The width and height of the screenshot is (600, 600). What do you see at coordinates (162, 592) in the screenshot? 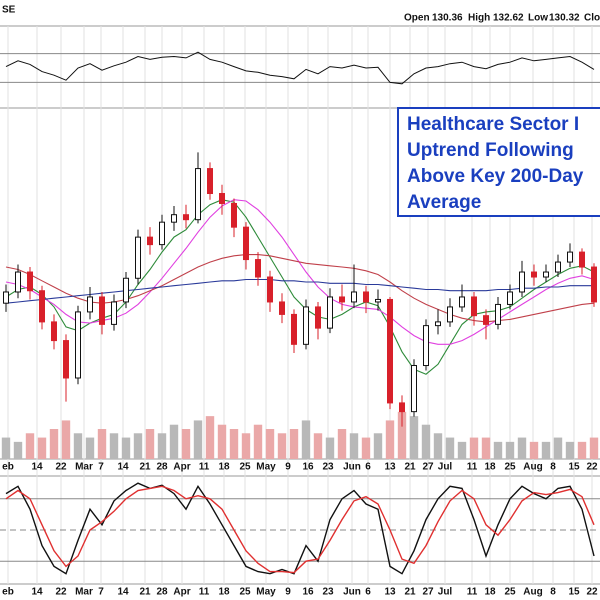
I see `x-tick-label: 28` at bounding box center [162, 592].